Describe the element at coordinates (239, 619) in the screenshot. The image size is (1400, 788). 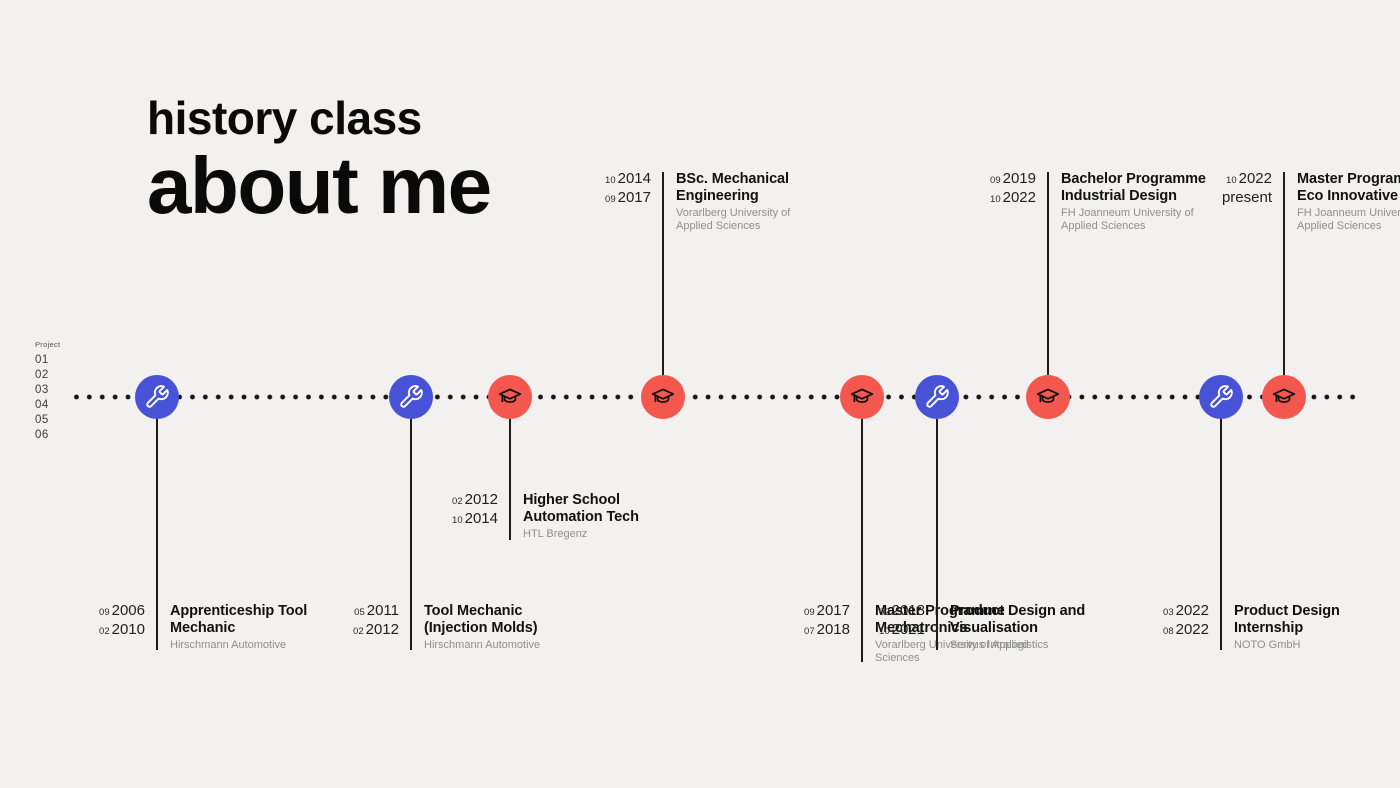
I see `event-title: Apprenticeship Tool Mechanic` at that location.